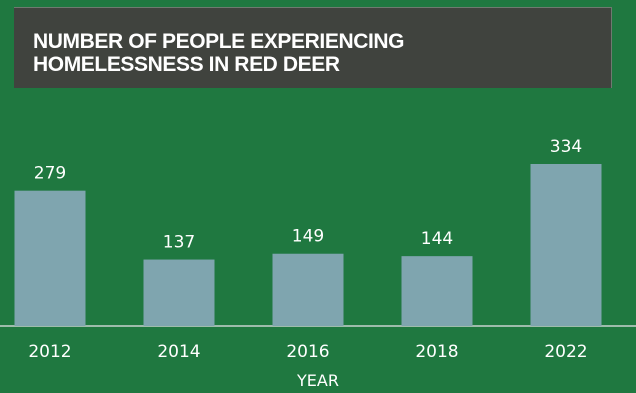 This screenshot has width=636, height=393. Describe the element at coordinates (179, 292) in the screenshot. I see `bar-2014` at that location.